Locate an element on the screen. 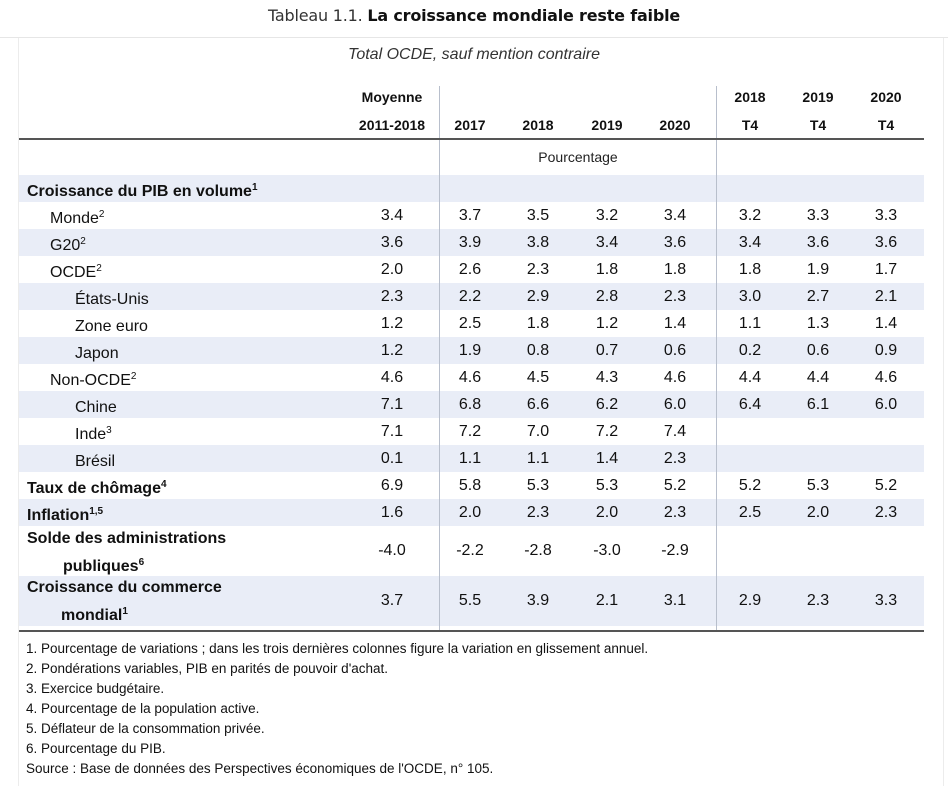 The width and height of the screenshot is (948, 788). table-cell: 2.1 is located at coordinates (886, 296).